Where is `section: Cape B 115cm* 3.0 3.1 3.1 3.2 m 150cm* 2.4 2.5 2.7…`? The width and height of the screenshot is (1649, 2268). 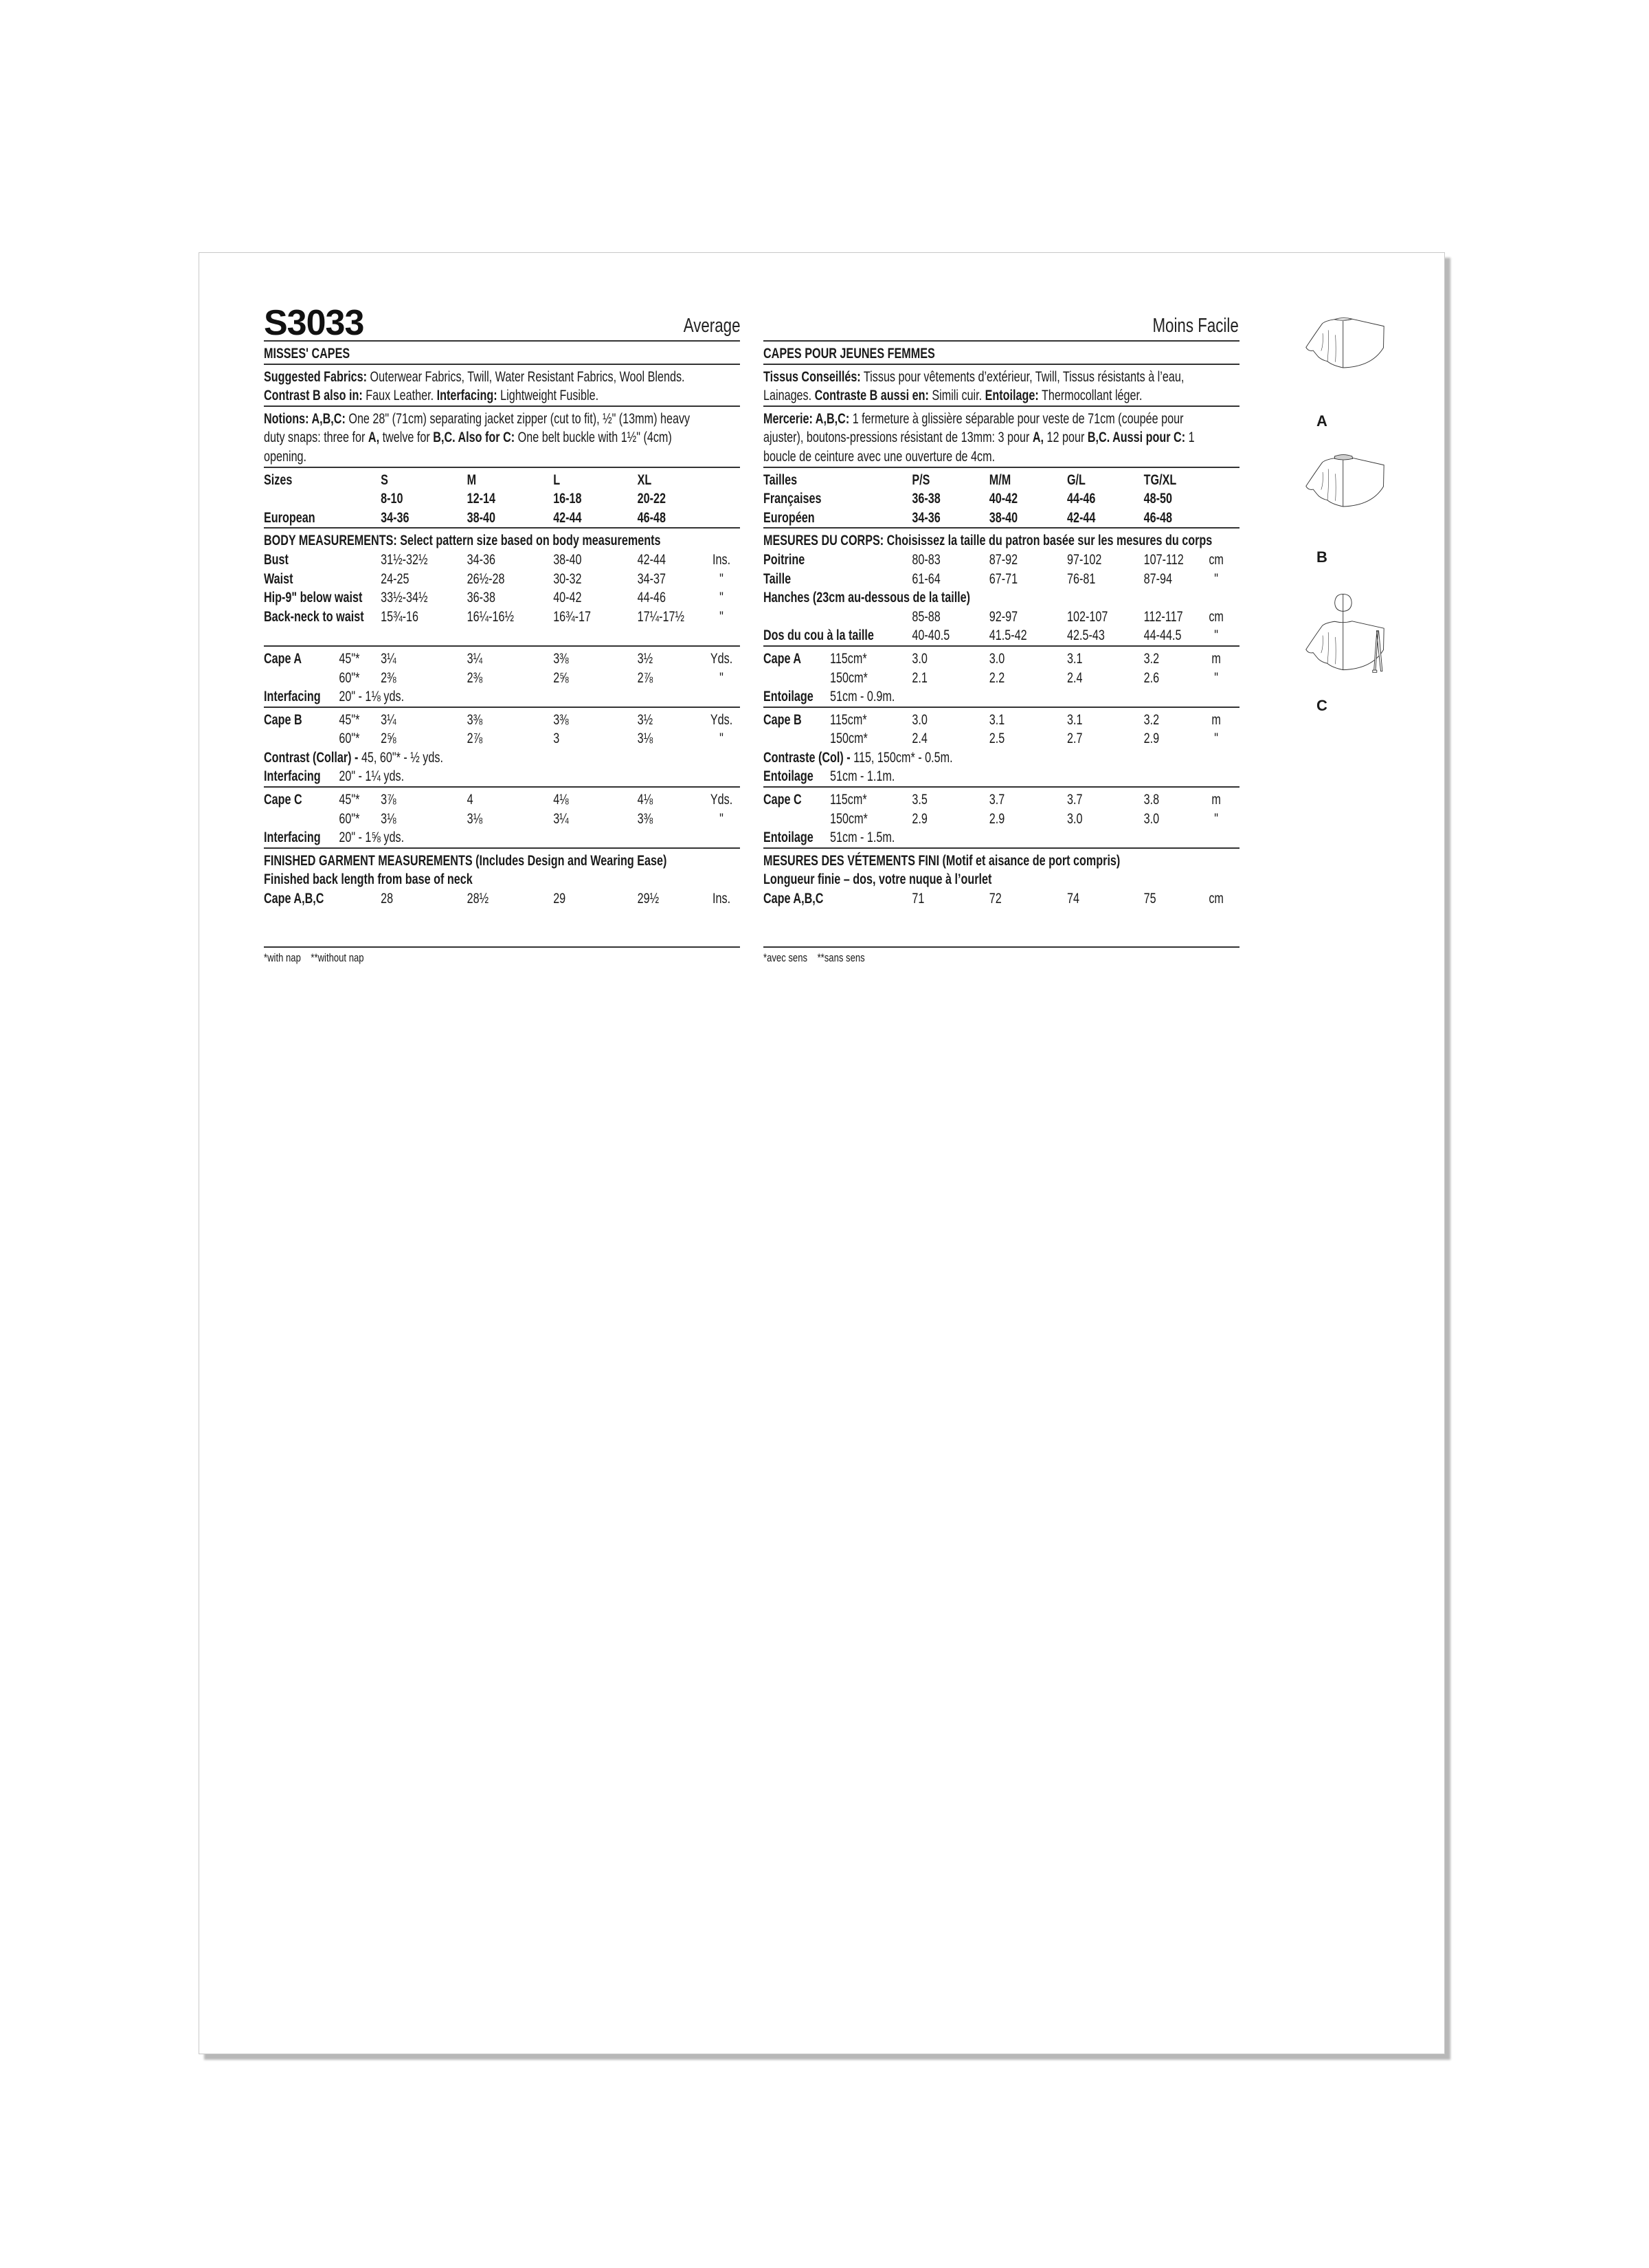
section: Cape B 115cm* 3.0 3.1 3.1 3.2 m 150cm* 2.4 2.5 2.7… is located at coordinates (1001, 746).